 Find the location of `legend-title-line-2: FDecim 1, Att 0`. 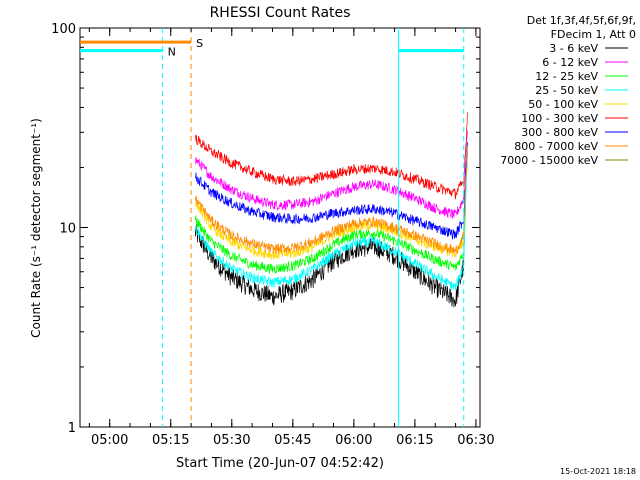

legend-title-line-2: FDecim 1, Att 0 is located at coordinates (593, 34).